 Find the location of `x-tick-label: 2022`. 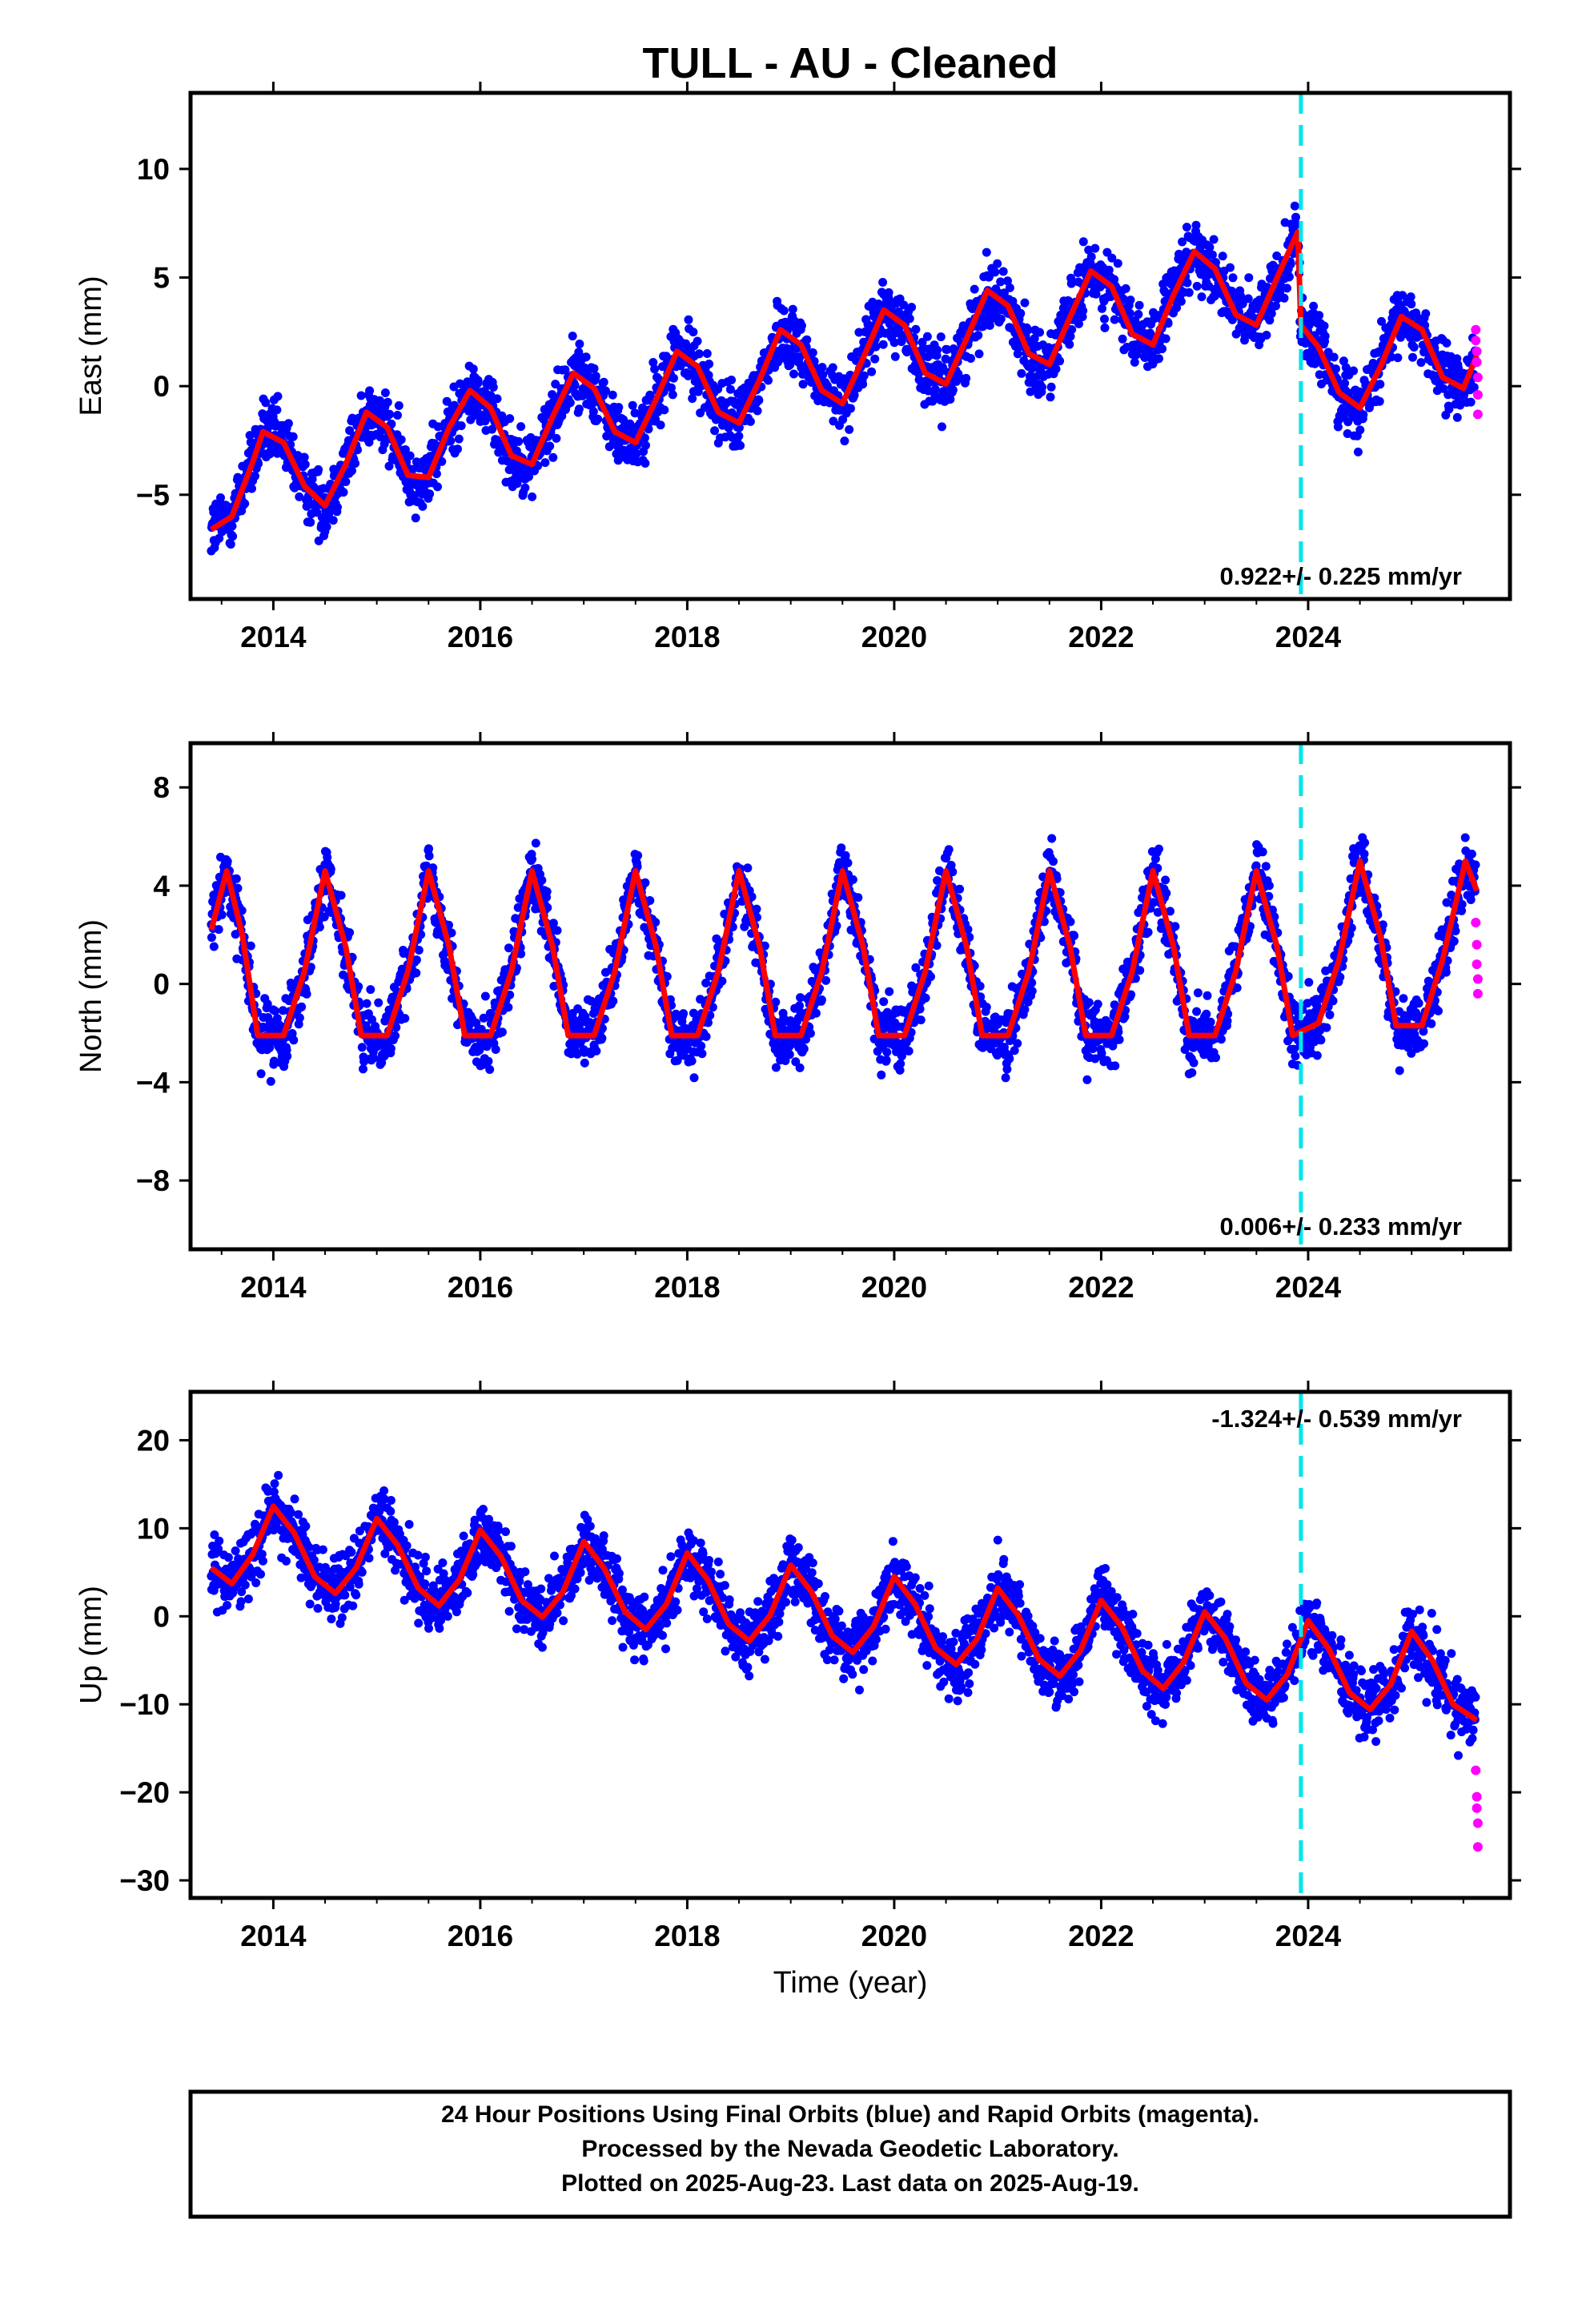

x-tick-label: 2022 is located at coordinates (1101, 637).